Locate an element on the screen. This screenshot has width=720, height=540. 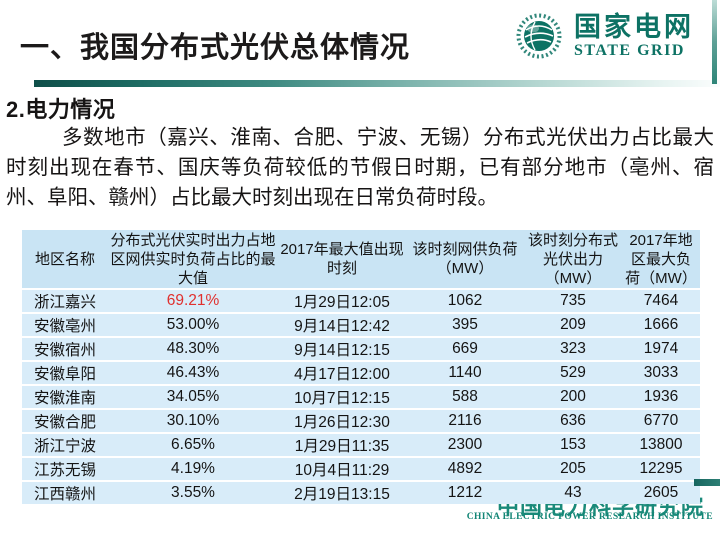
table-cell: 1062 is located at coordinates (465, 301).